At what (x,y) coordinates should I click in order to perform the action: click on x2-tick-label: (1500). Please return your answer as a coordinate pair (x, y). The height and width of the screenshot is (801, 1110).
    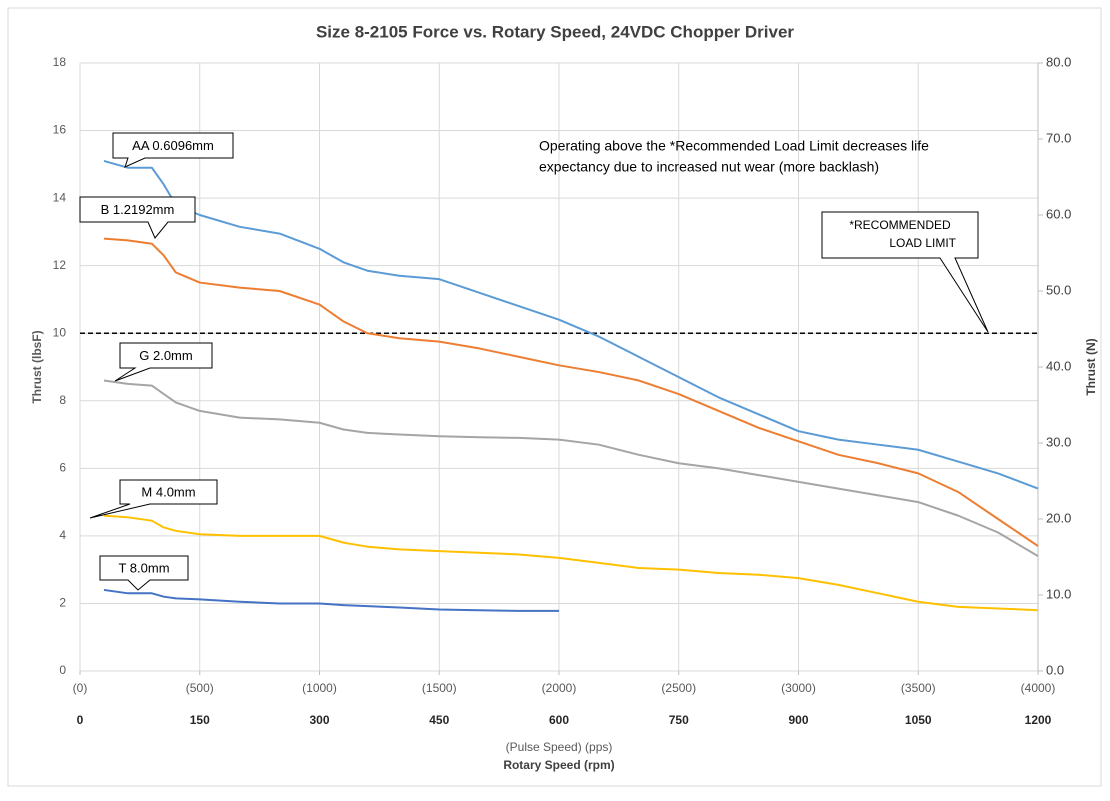
    Looking at the image, I should click on (439, 688).